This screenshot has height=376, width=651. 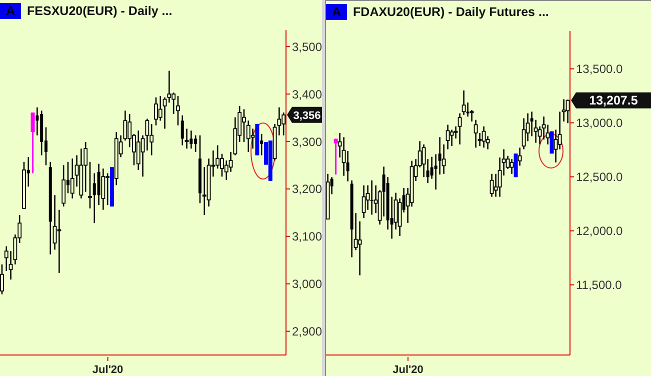 I want to click on y-tick-label: 3,000, so click(x=307, y=284).